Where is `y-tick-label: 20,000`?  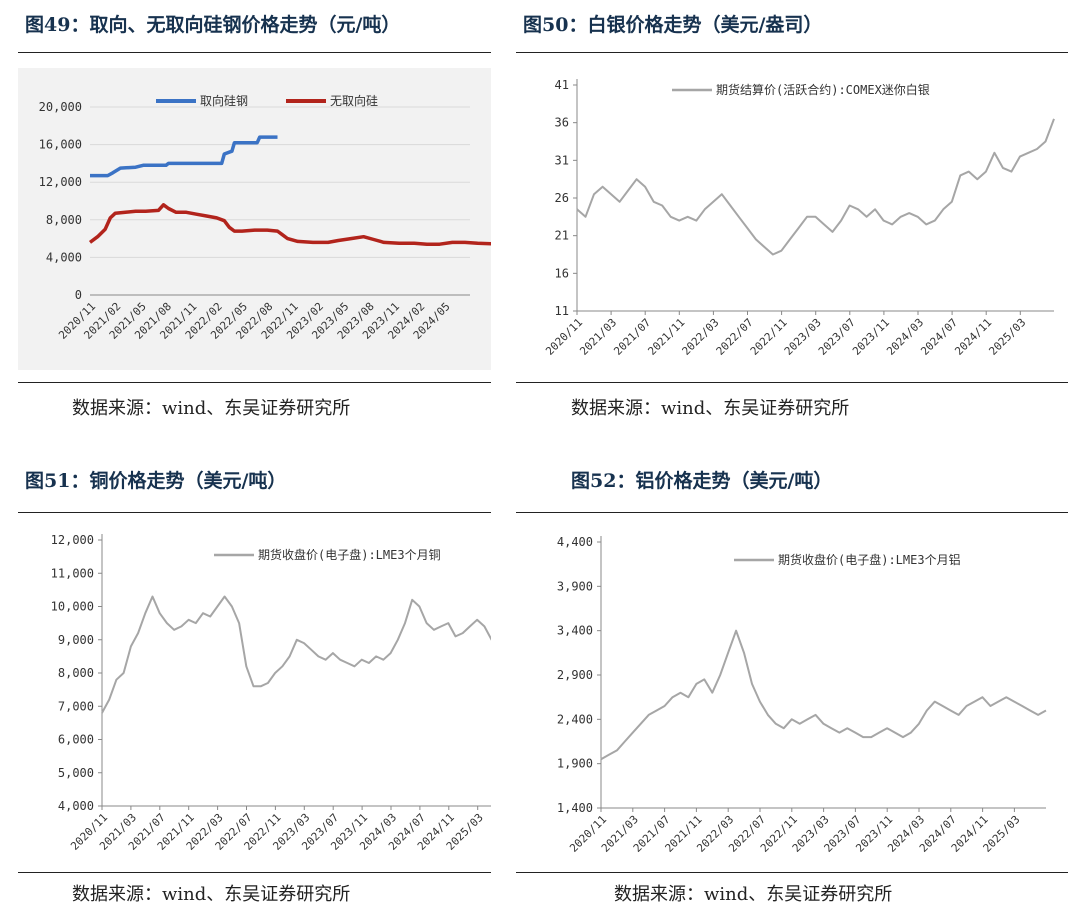
y-tick-label: 20,000 is located at coordinates (60, 107).